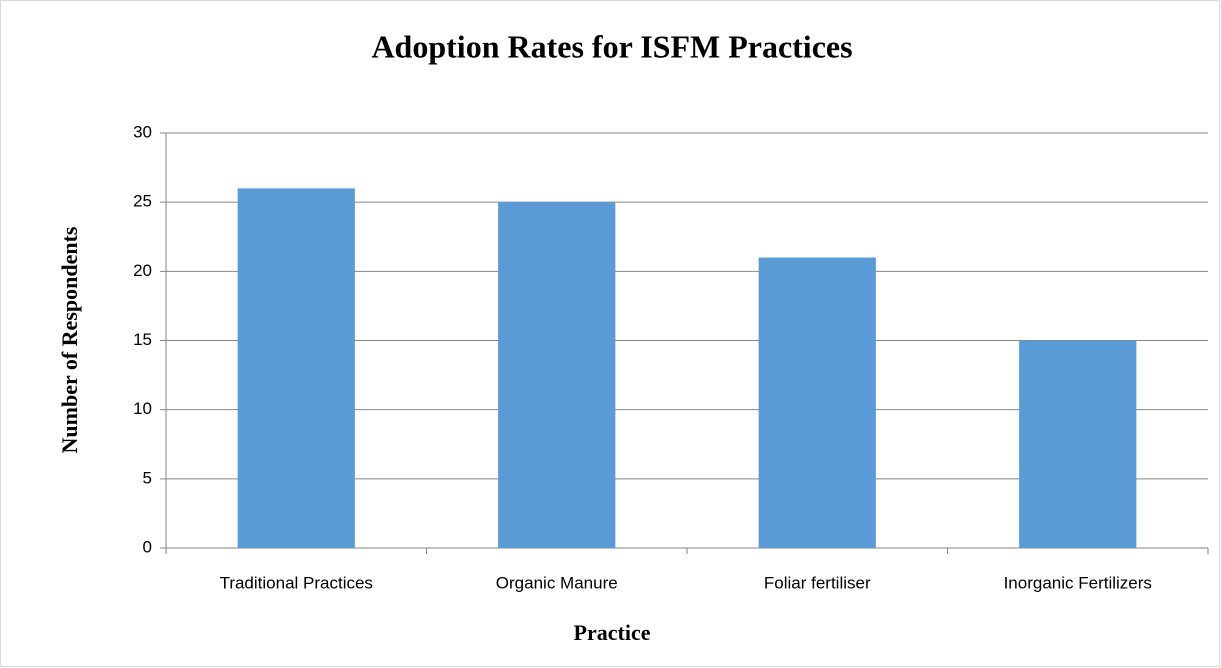  What do you see at coordinates (147, 477) in the screenshot?
I see `y-tick-label: 5` at bounding box center [147, 477].